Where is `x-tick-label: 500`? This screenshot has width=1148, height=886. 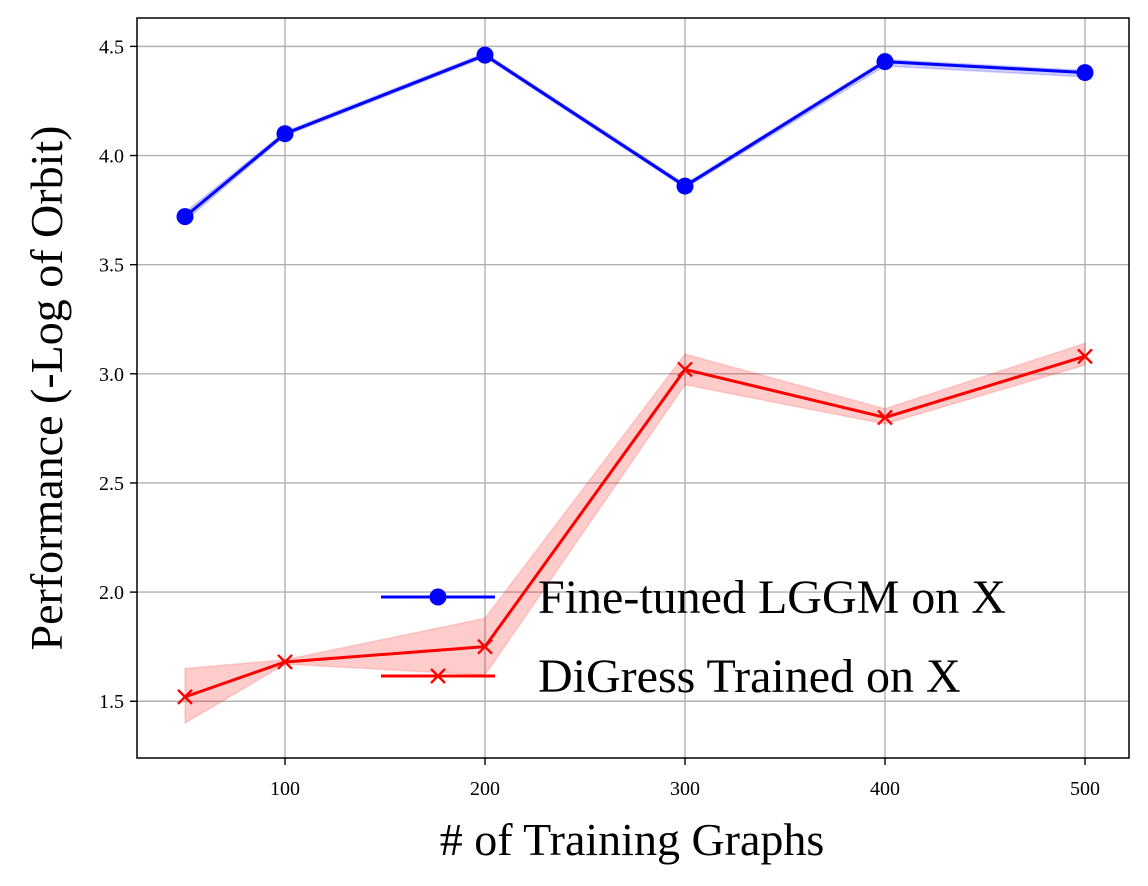 x-tick-label: 500 is located at coordinates (1085, 789).